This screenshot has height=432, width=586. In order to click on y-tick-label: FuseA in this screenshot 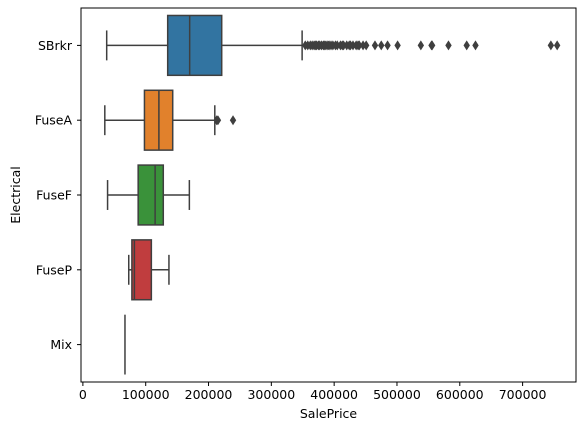, I will do `click(54, 120)`.